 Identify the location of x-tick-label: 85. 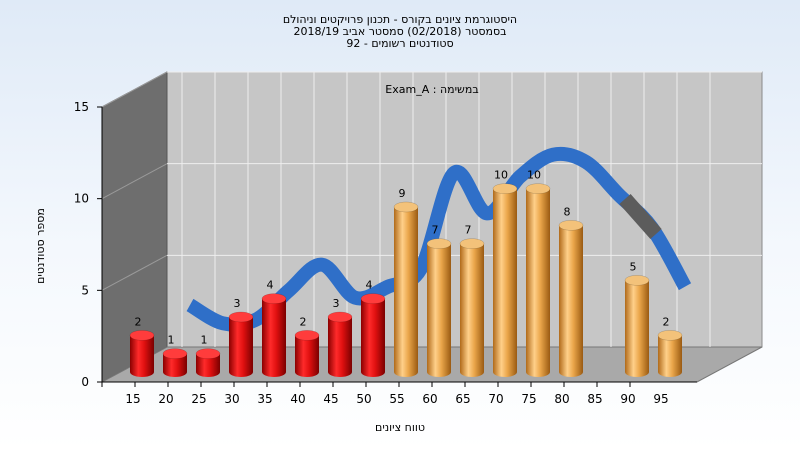
(594, 399).